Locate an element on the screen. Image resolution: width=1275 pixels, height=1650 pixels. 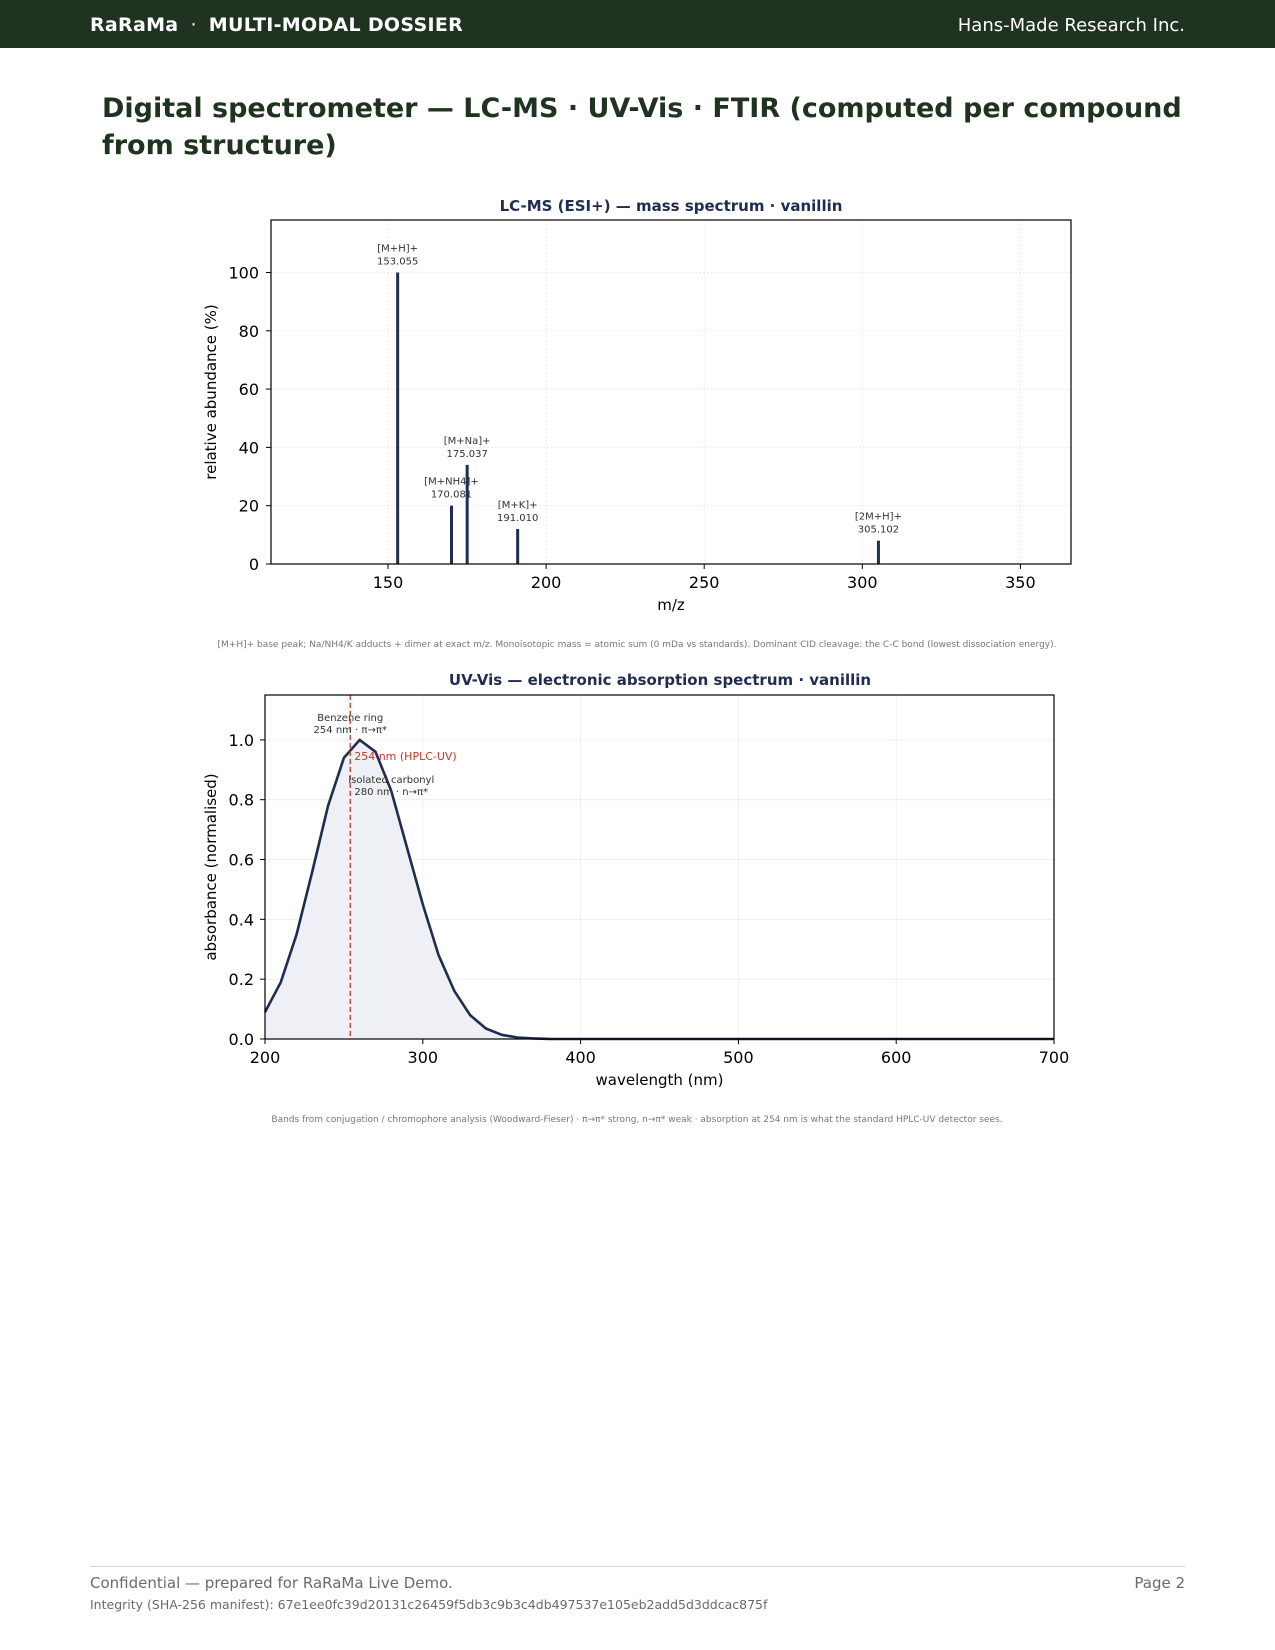
x-tick-label: 350 is located at coordinates (1020, 582).